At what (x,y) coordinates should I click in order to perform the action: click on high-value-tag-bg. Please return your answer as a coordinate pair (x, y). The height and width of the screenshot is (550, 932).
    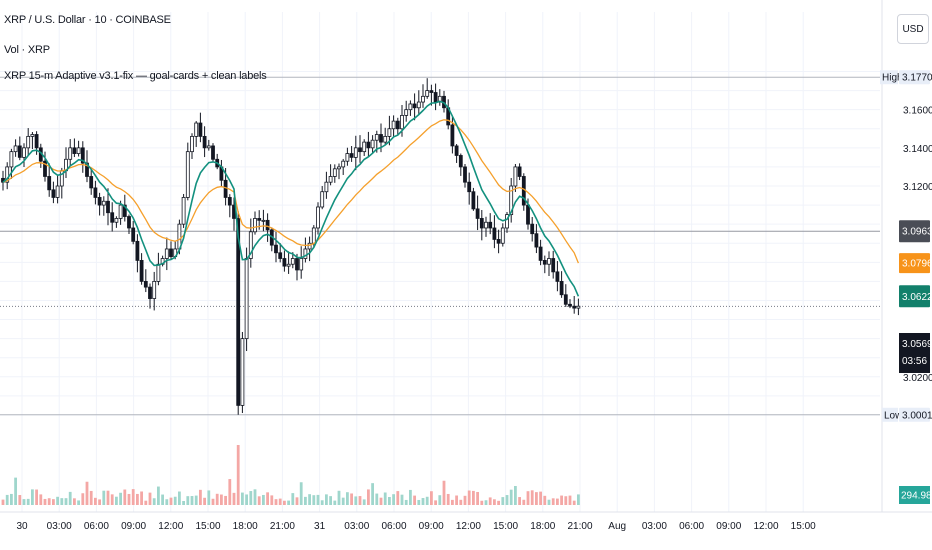
    Looking at the image, I should click on (914, 77).